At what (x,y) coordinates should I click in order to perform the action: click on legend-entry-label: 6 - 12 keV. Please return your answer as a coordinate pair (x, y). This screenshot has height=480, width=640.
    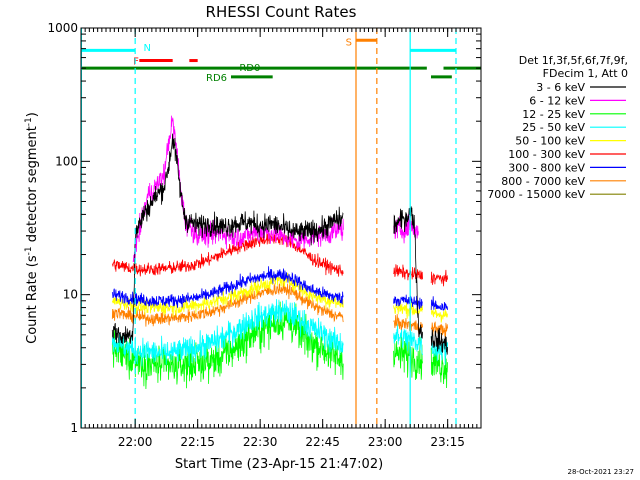
    Looking at the image, I should click on (557, 100).